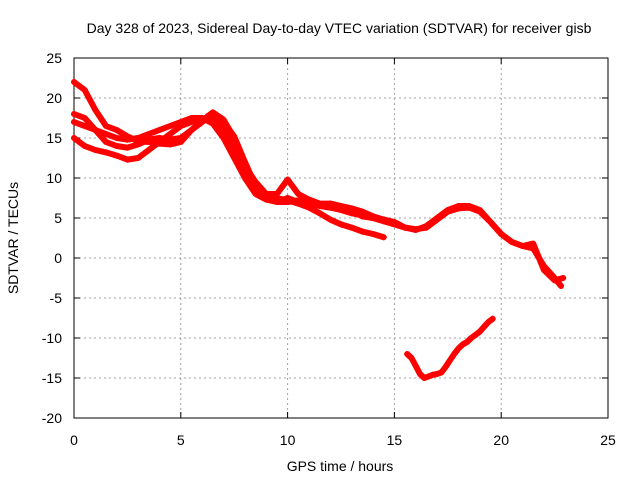 The width and height of the screenshot is (640, 480). Describe the element at coordinates (52, 338) in the screenshot. I see `y-tick-label: -10` at that location.